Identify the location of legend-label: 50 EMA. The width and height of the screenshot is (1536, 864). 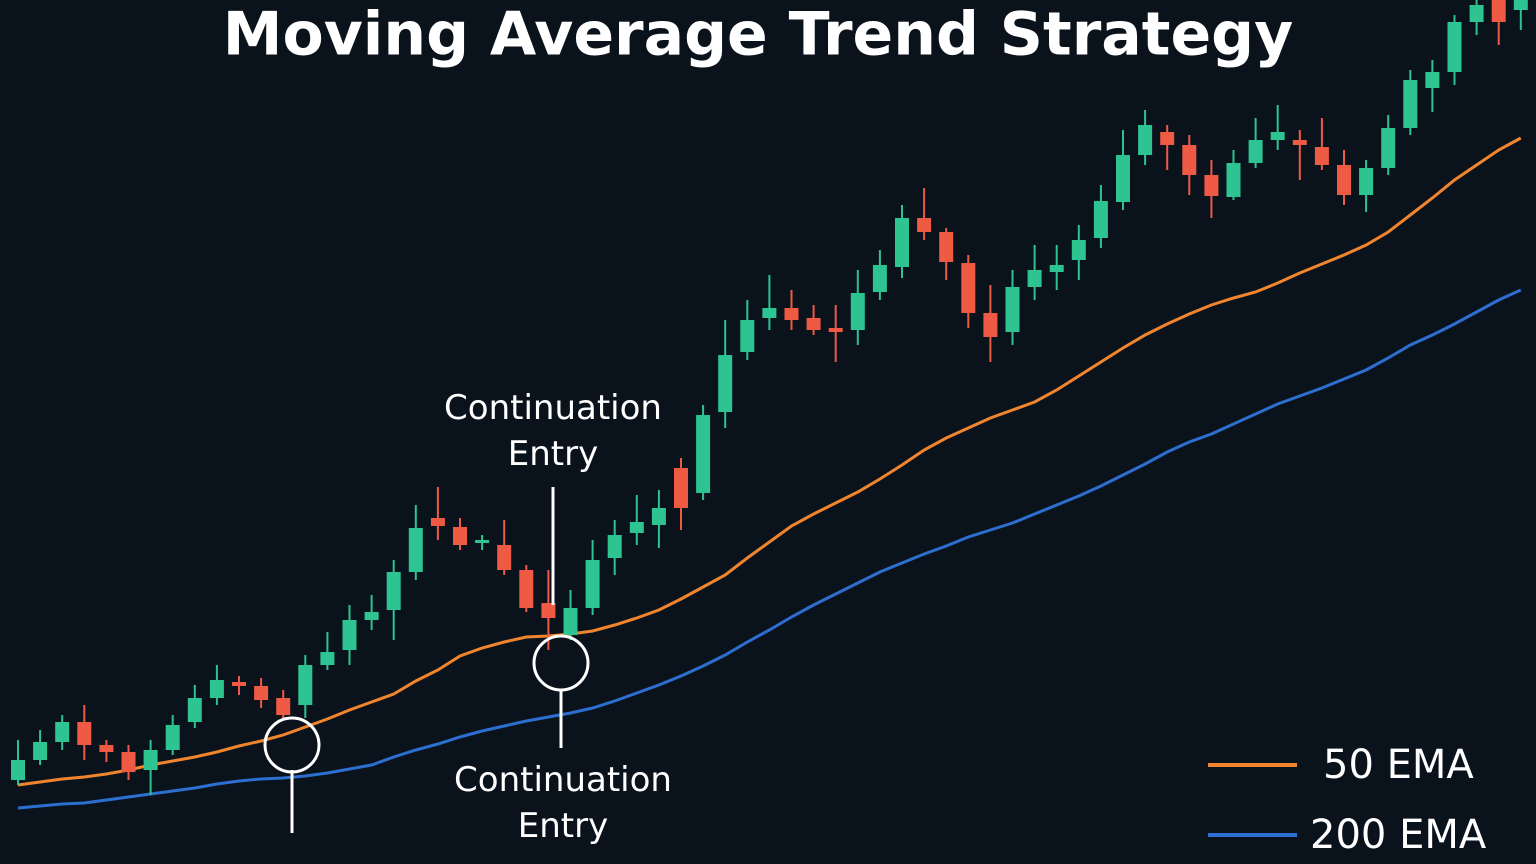
(1398, 765).